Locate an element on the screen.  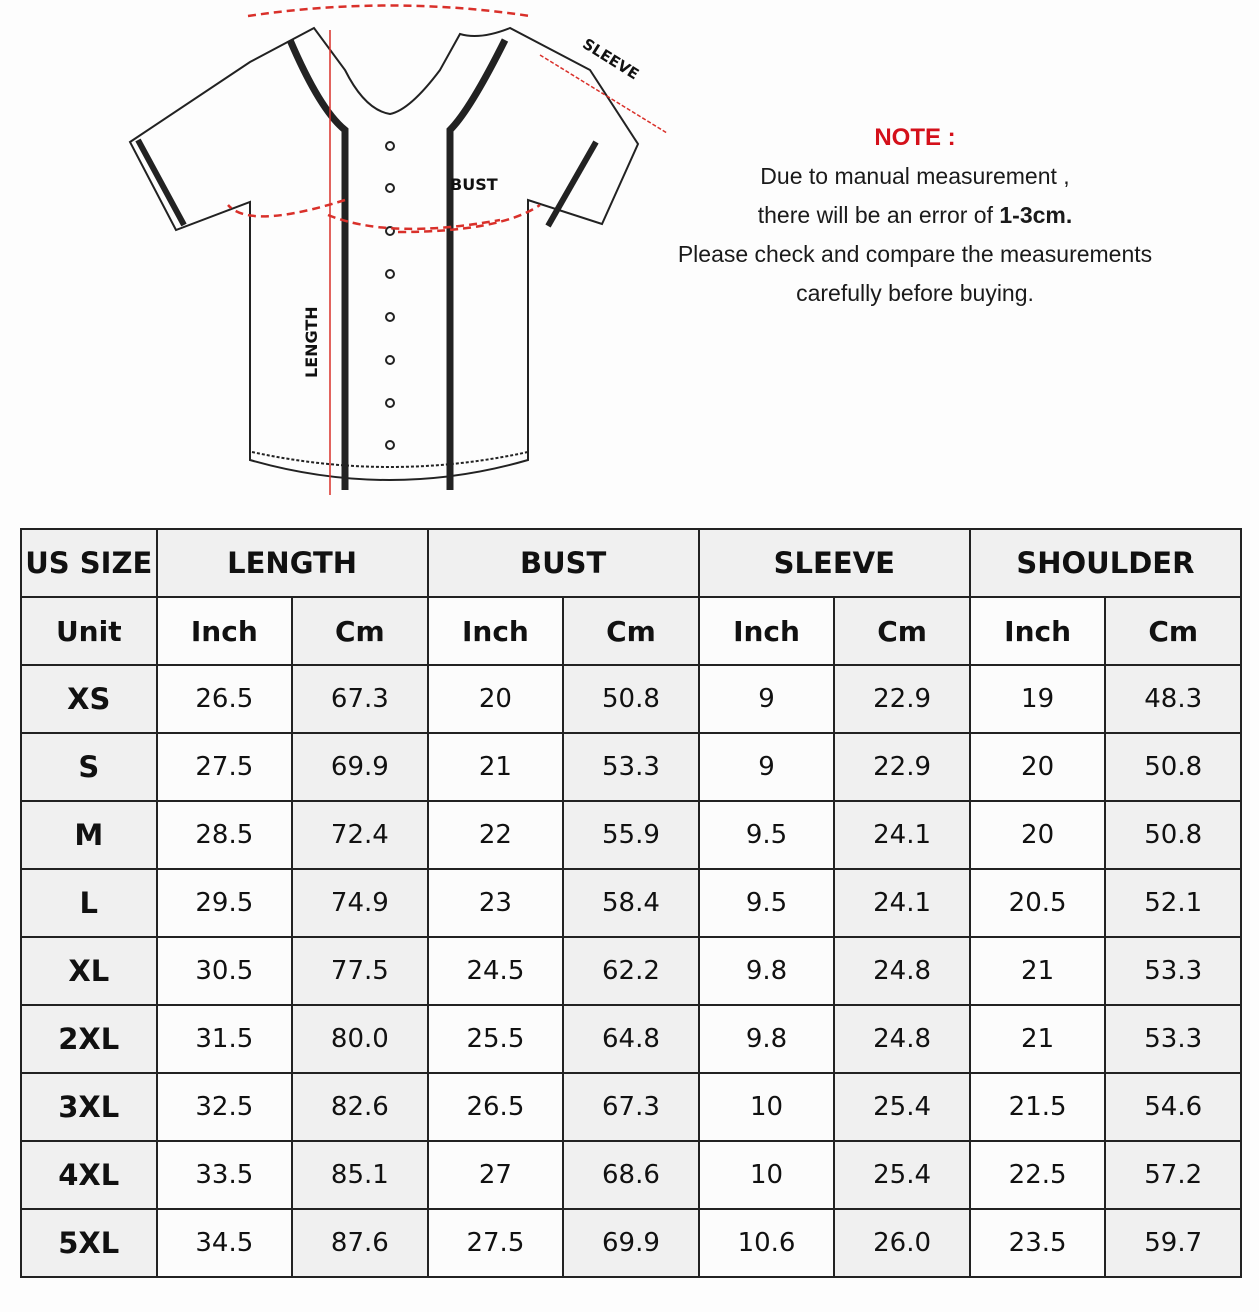
unit-row: Unit Inch Cm Inch Cm Inch Cm Inch Cm is located at coordinates (631, 631).